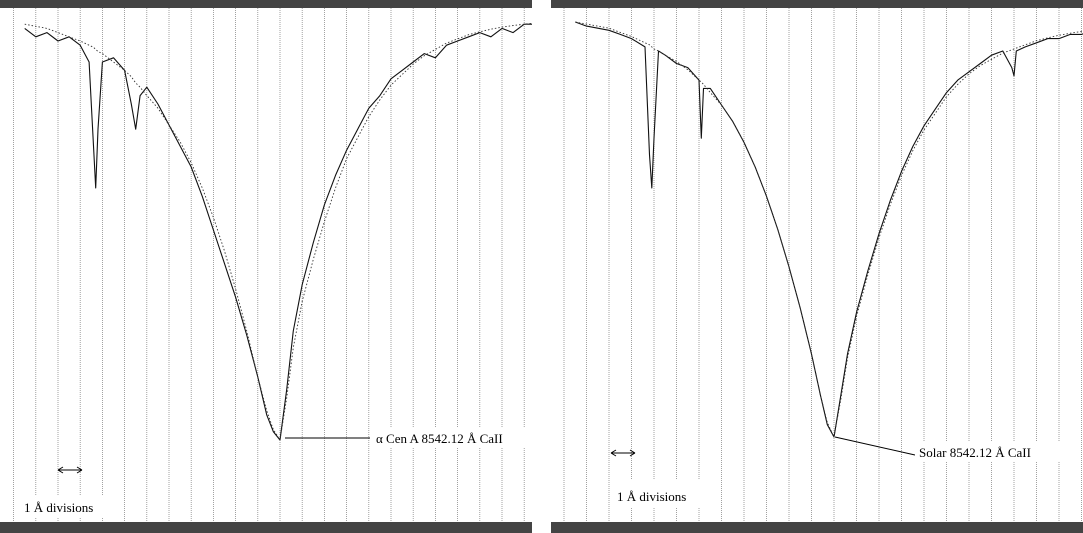 This screenshot has height=533, width=1083. I want to click on line-annotation: α Cen A 8542.12 Å CaII, so click(439, 438).